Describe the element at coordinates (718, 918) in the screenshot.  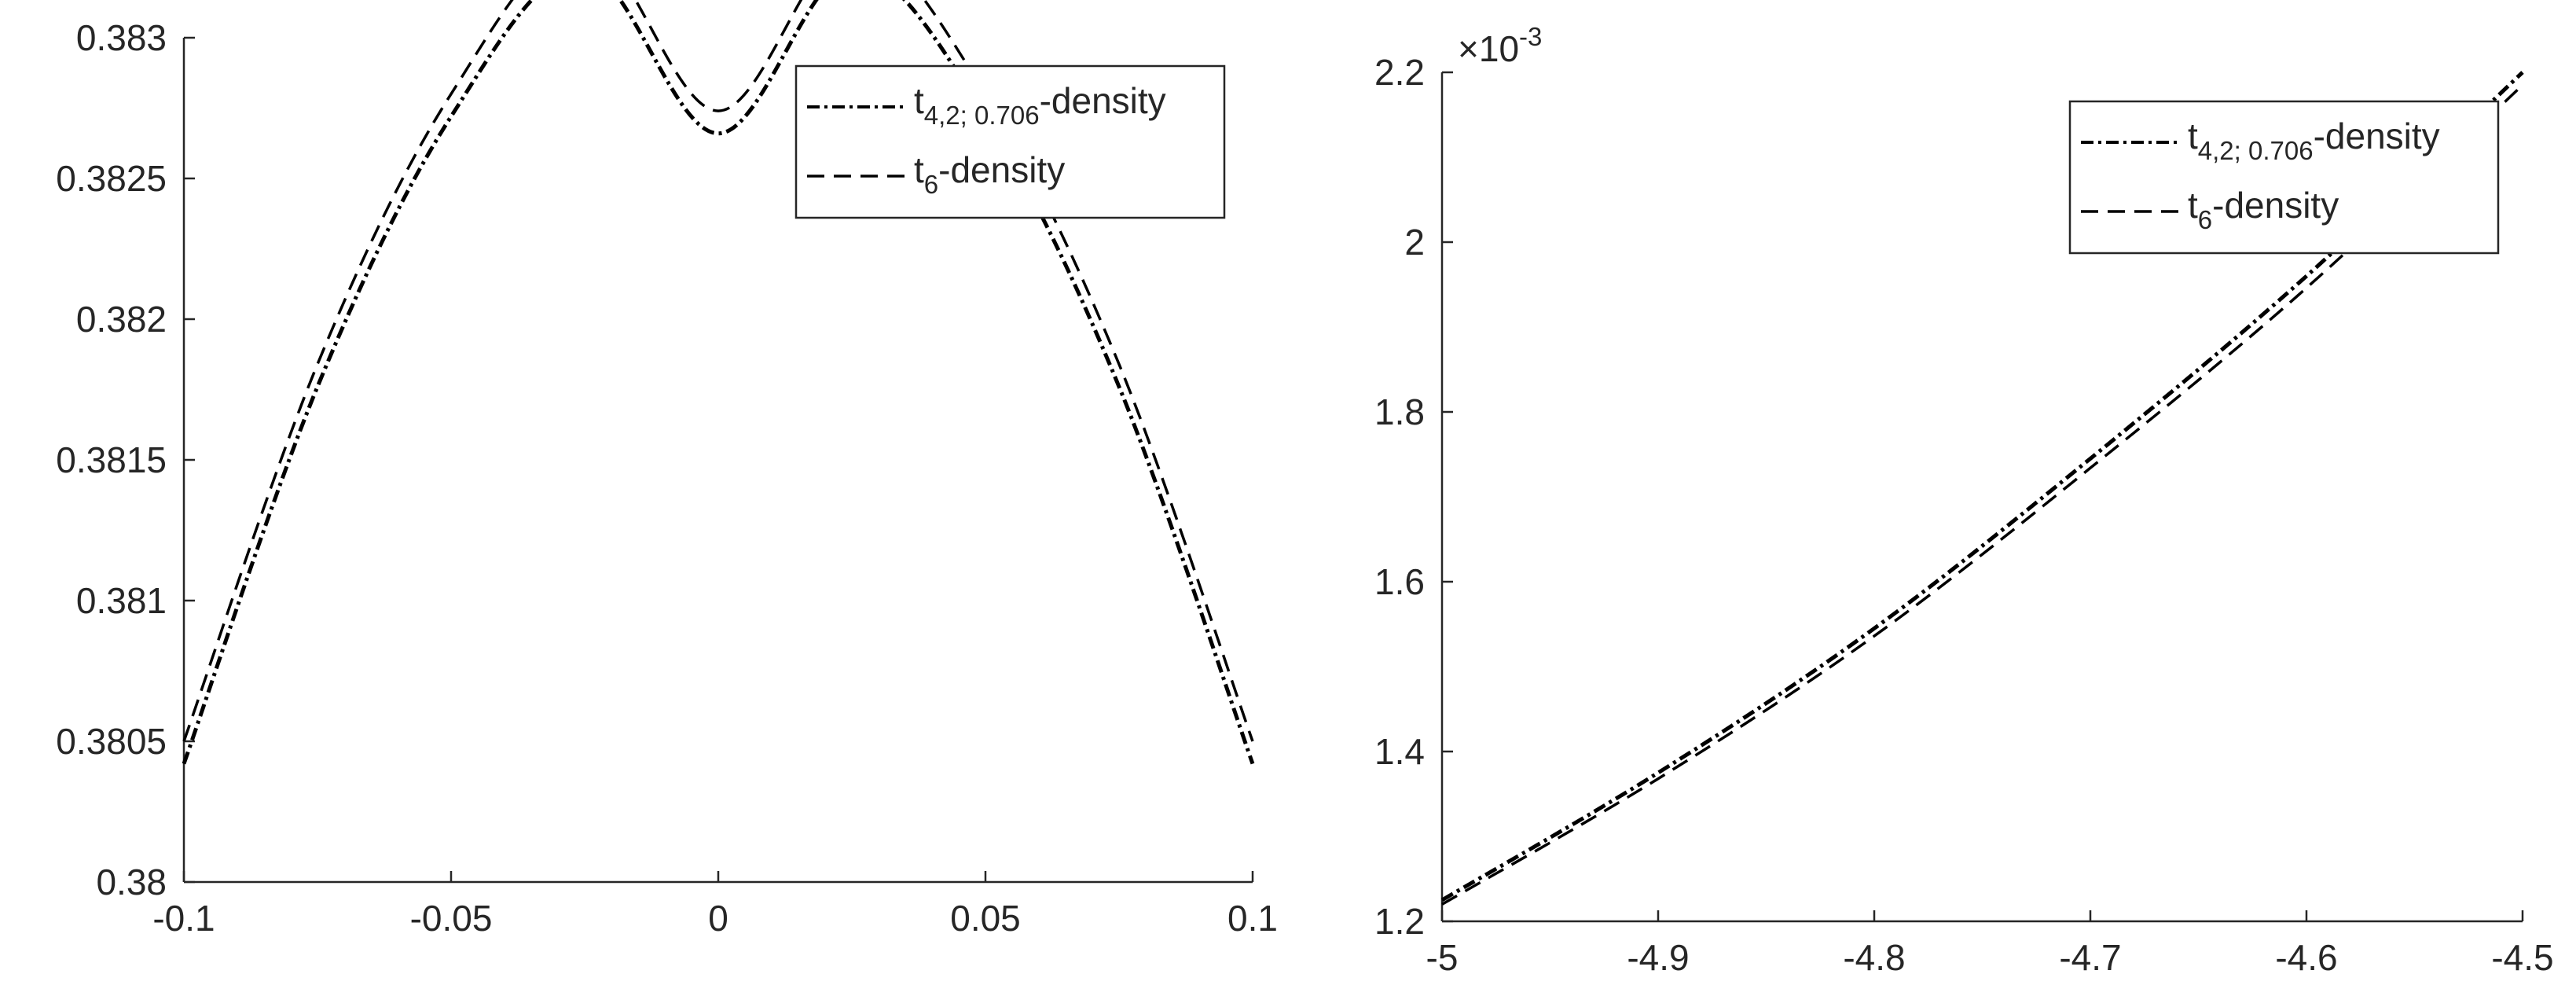
I see `x-tick-label: 0` at that location.